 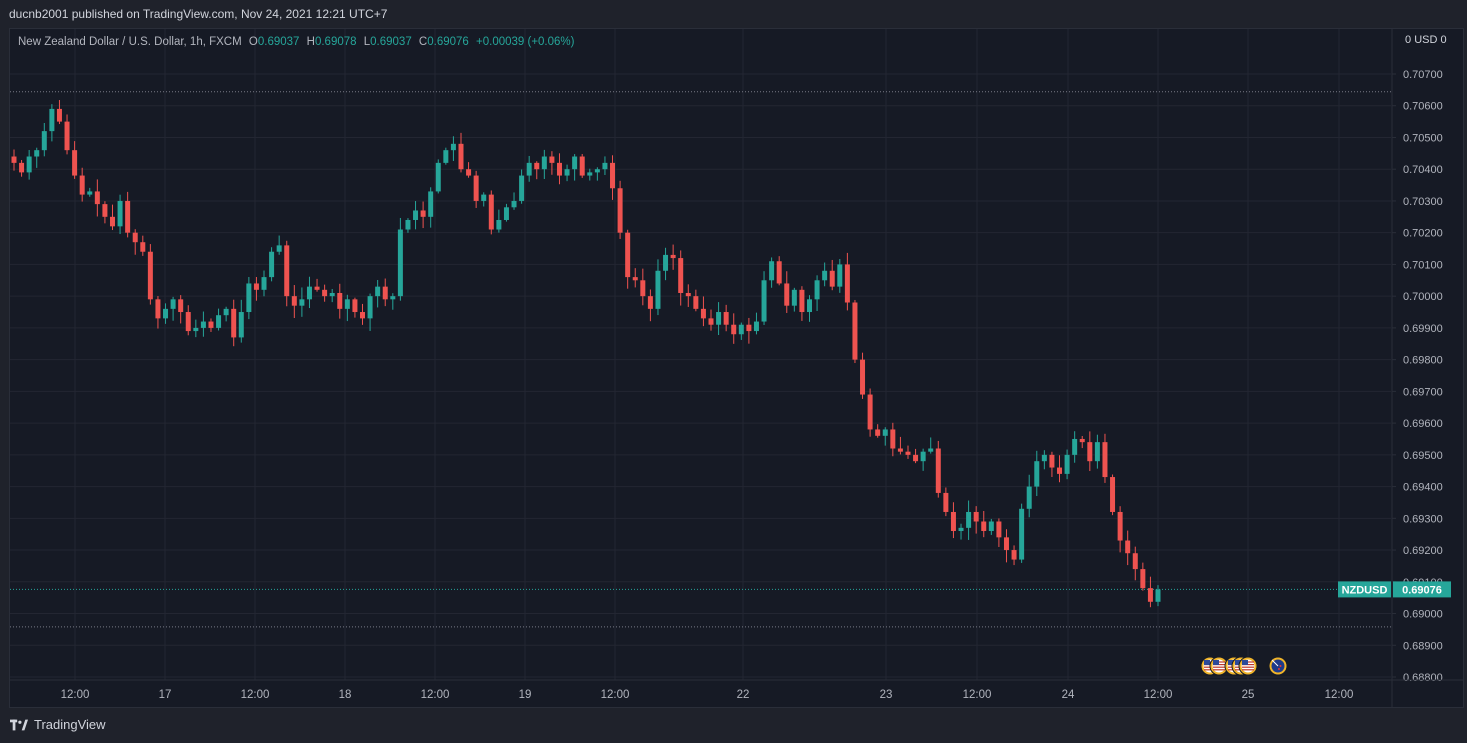 What do you see at coordinates (345, 695) in the screenshot?
I see `time-tick-label: 18` at bounding box center [345, 695].